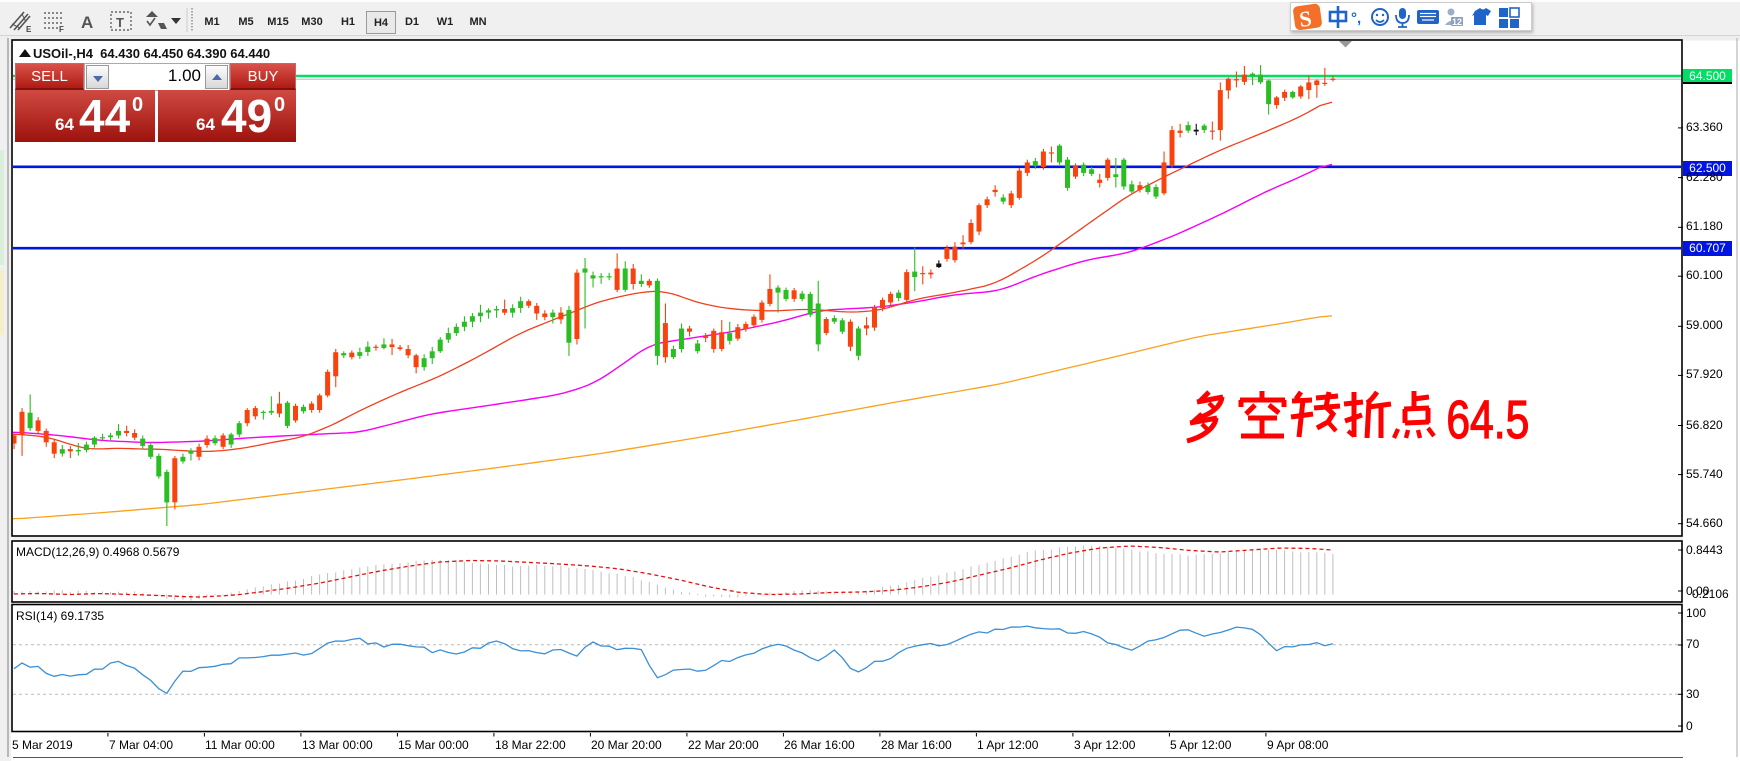 This screenshot has width=1740, height=761. Describe the element at coordinates (87, 22) in the screenshot. I see `svg-text: A` at that location.